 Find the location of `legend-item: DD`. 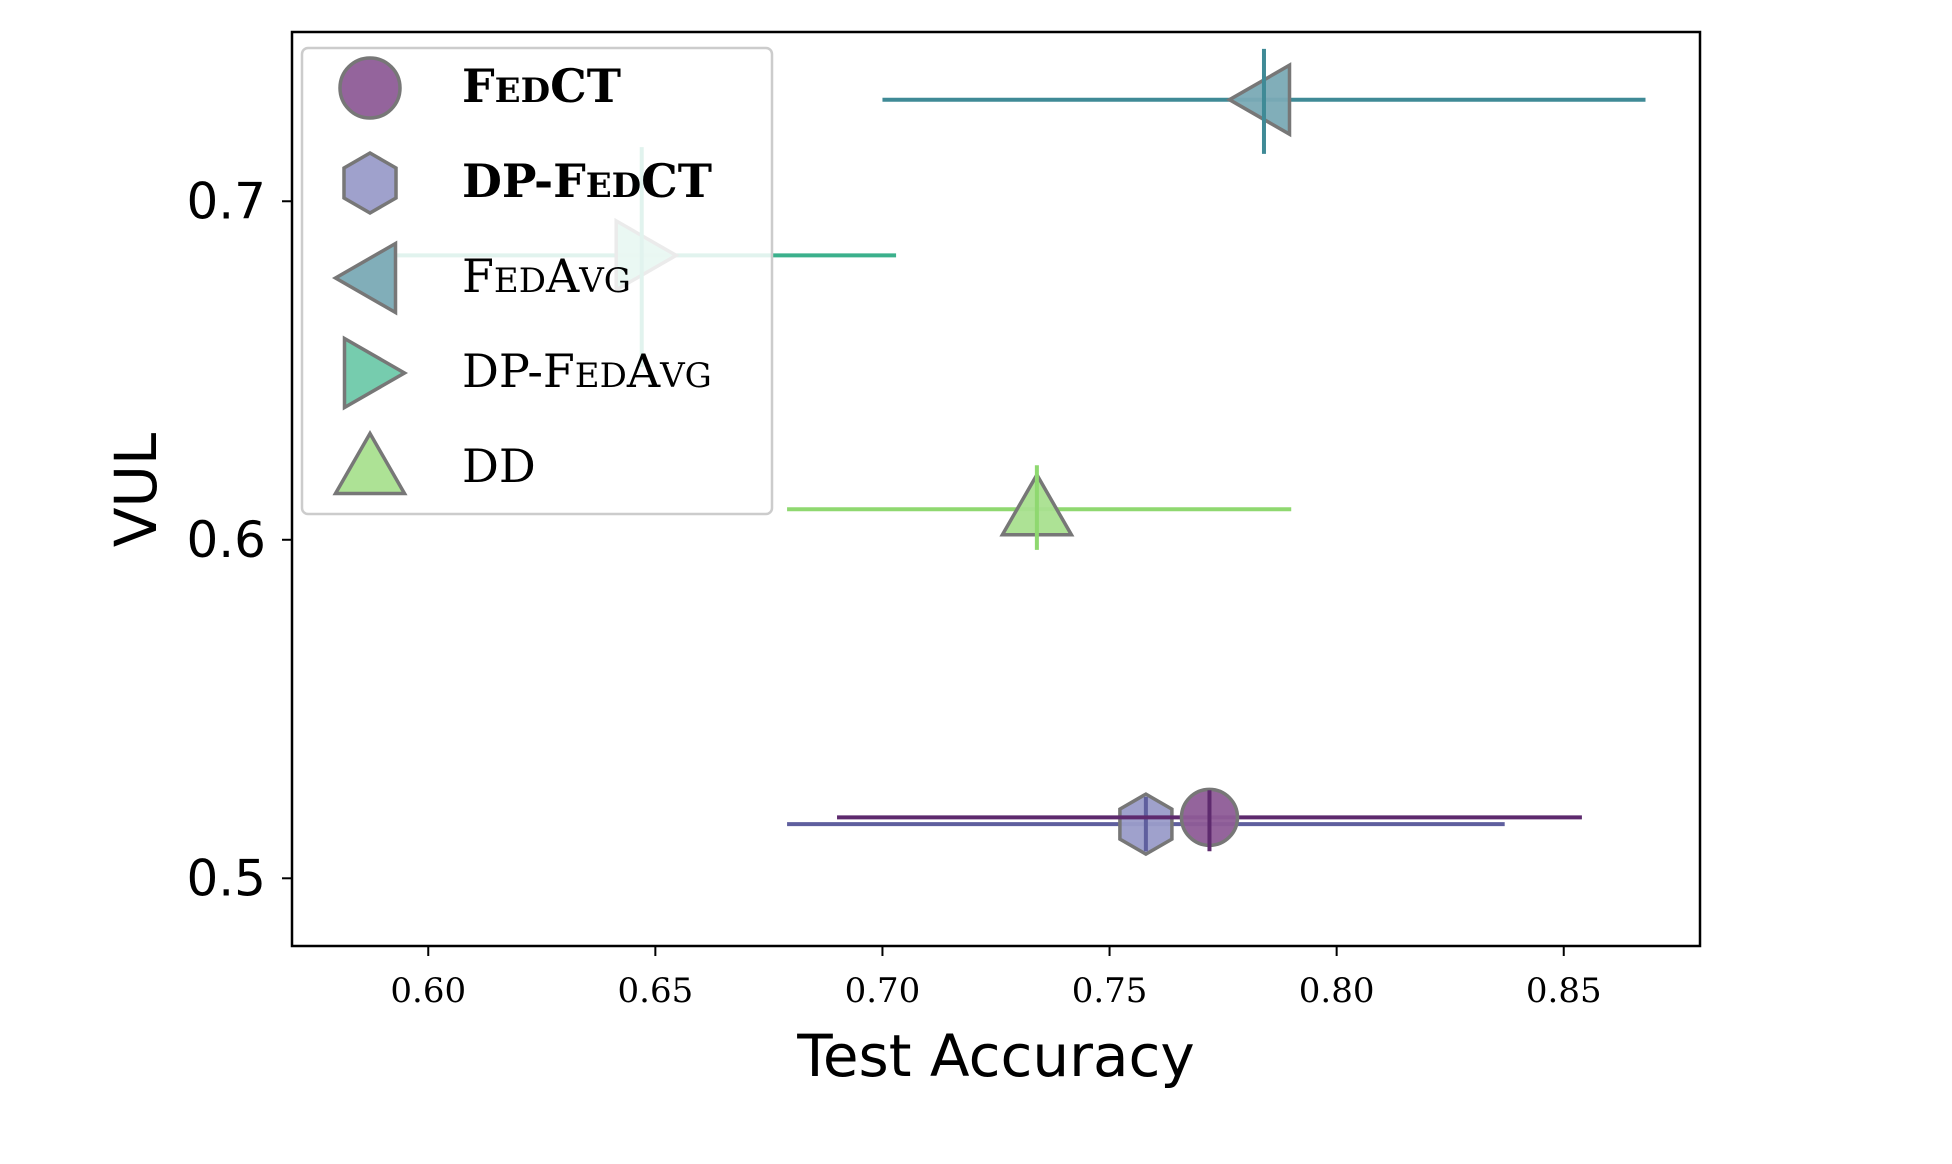

legend-item: DD is located at coordinates (434, 462).